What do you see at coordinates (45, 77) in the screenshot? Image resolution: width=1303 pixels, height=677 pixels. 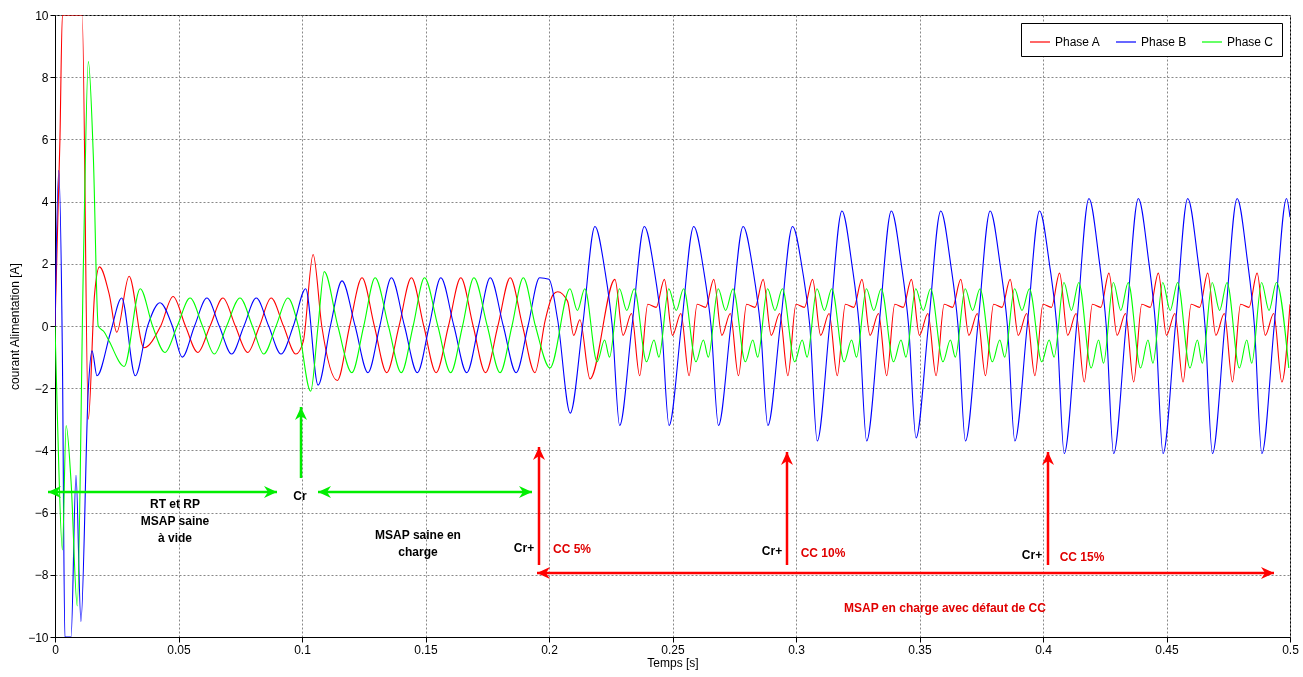 I see `y-tick-label: 8` at bounding box center [45, 77].